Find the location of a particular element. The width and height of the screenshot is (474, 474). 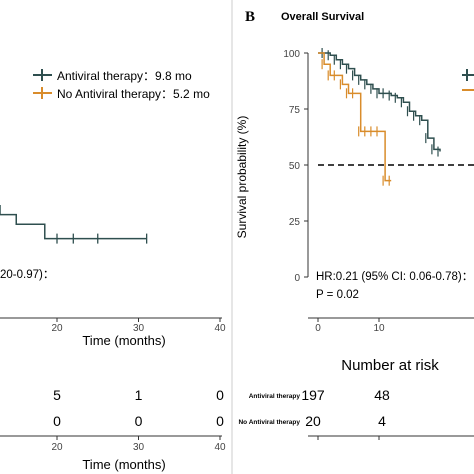

panel-b-title: Overall Survival is located at coordinates (322, 17).